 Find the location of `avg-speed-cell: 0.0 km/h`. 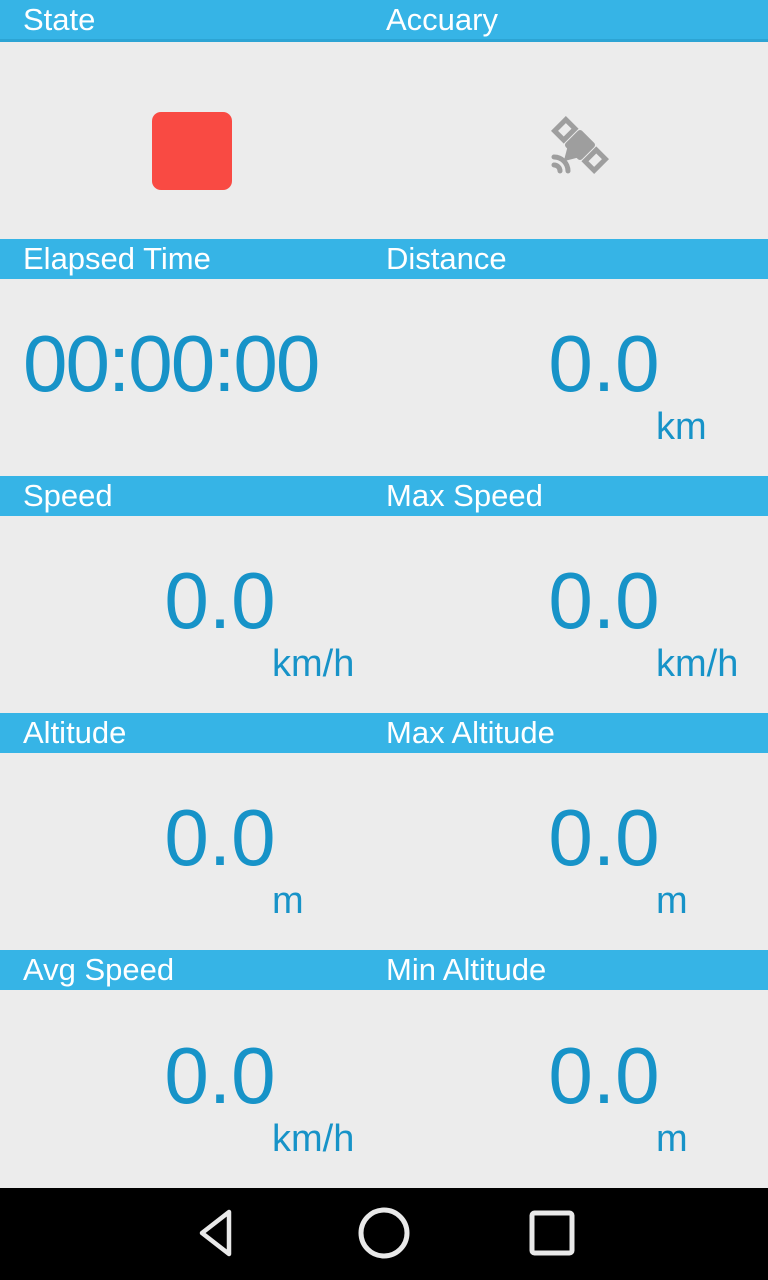

avg-speed-cell: 0.0 km/h is located at coordinates (192, 1089).